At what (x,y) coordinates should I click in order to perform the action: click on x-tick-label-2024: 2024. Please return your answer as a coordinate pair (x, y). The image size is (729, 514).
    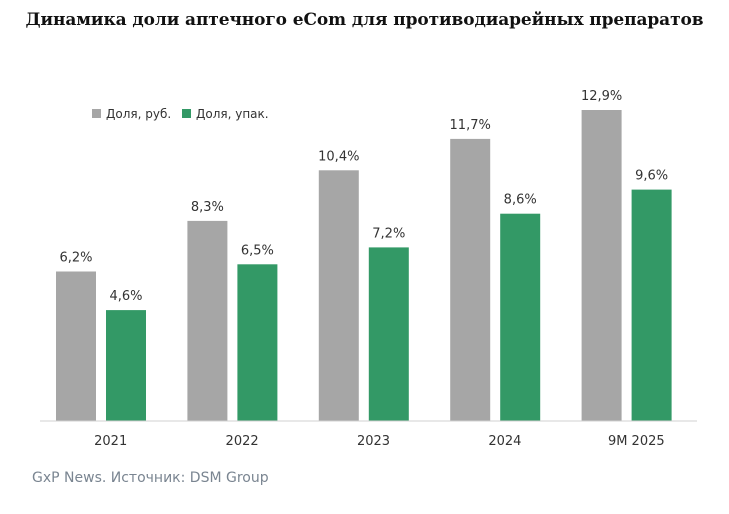
    Looking at the image, I should click on (504, 441).